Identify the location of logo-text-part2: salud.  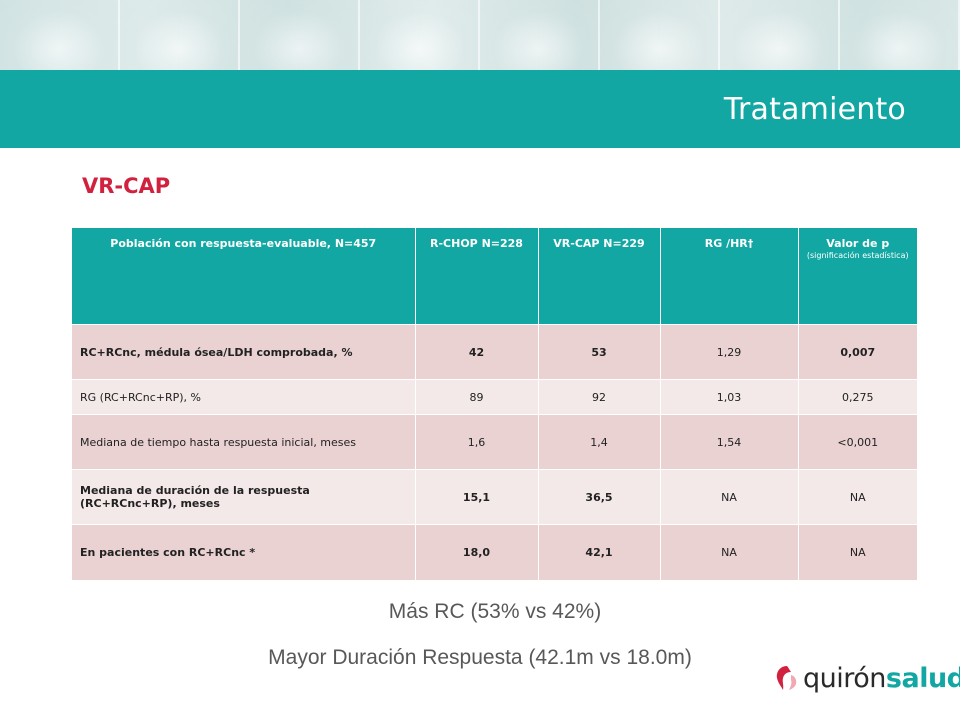
(922, 678).